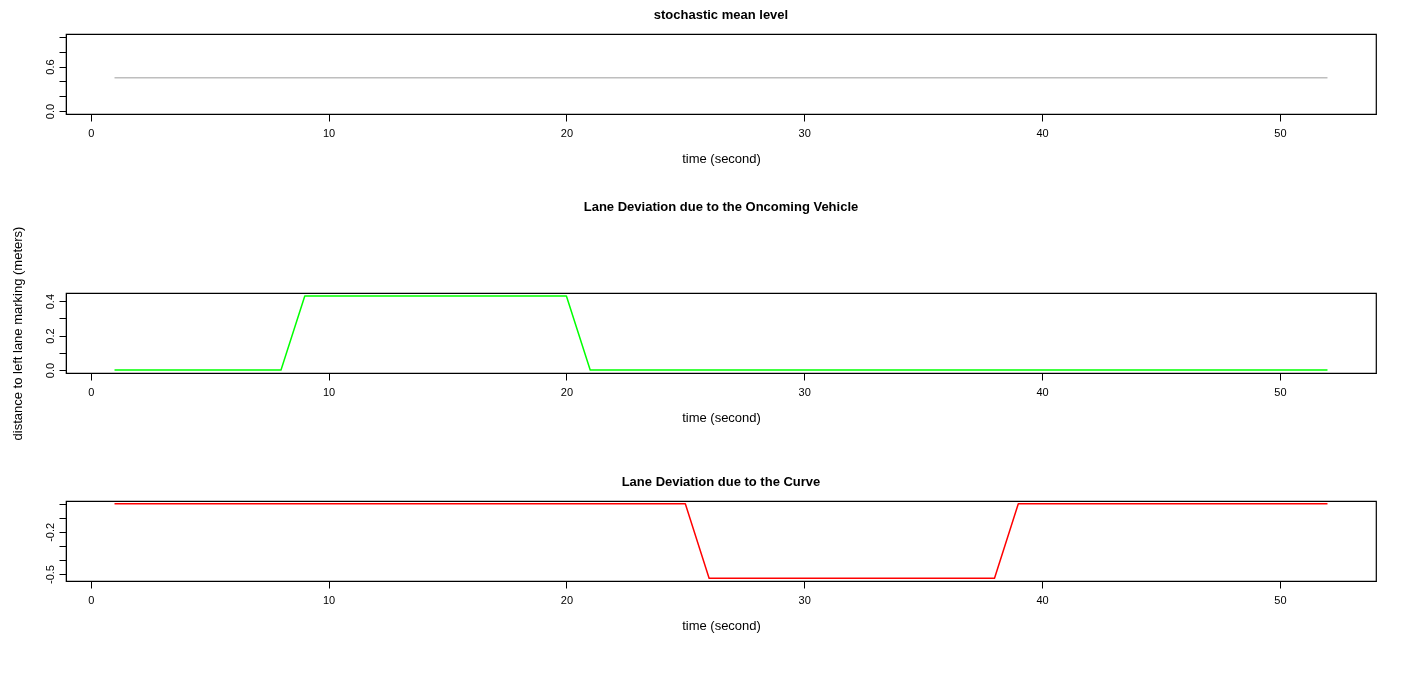  I want to click on y-tick-label: 0.2, so click(49, 336).